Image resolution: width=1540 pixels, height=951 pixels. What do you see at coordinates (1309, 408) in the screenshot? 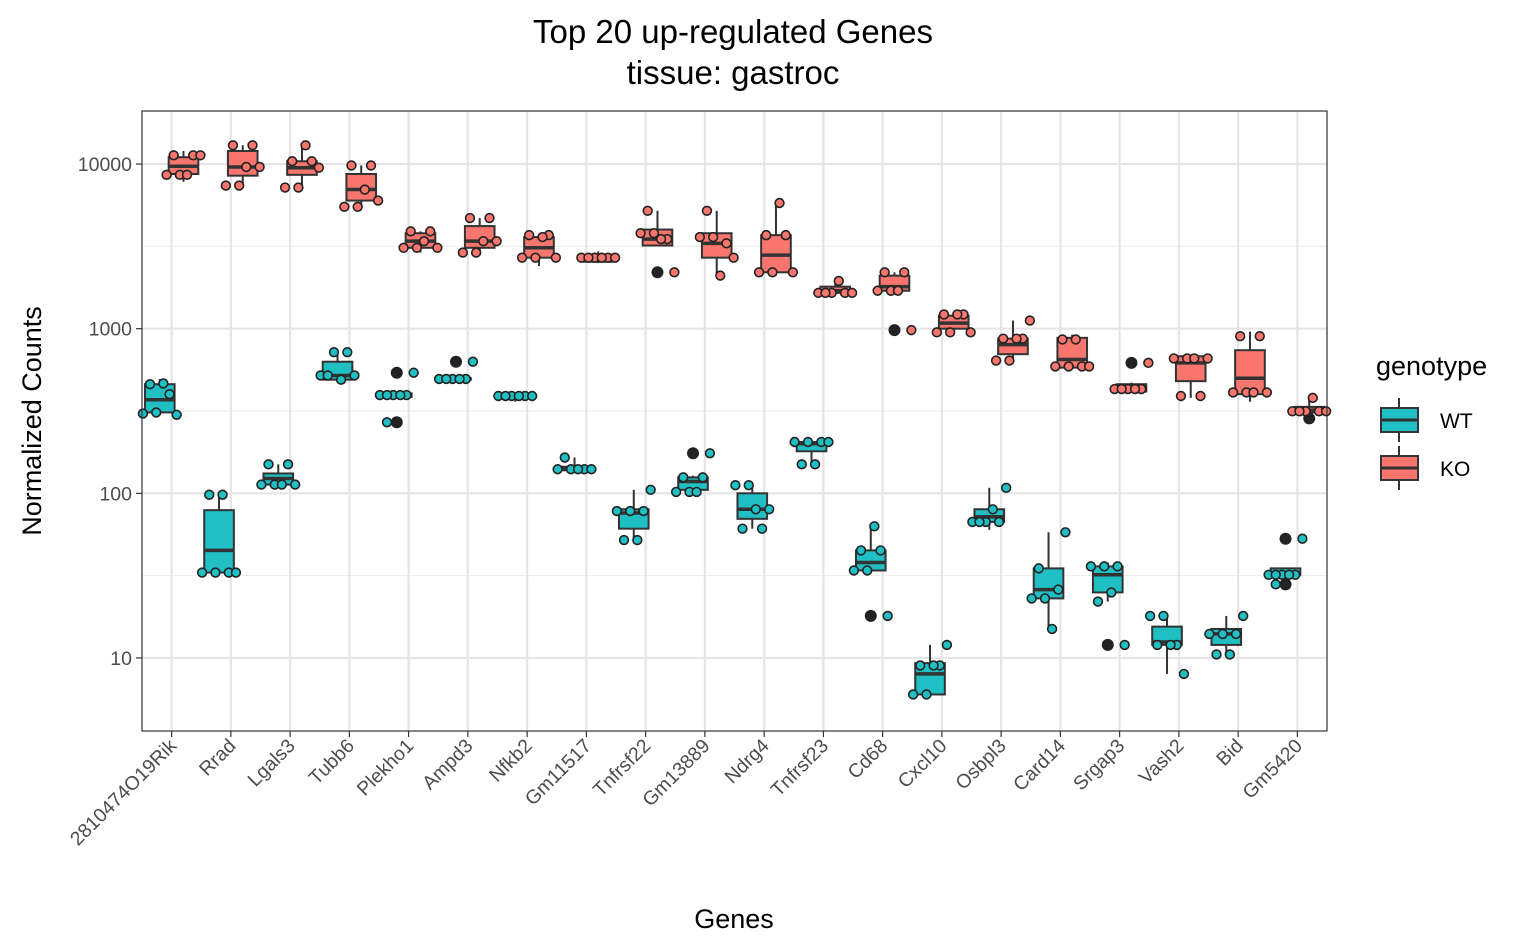
I see `box-ko-gm5420` at bounding box center [1309, 408].